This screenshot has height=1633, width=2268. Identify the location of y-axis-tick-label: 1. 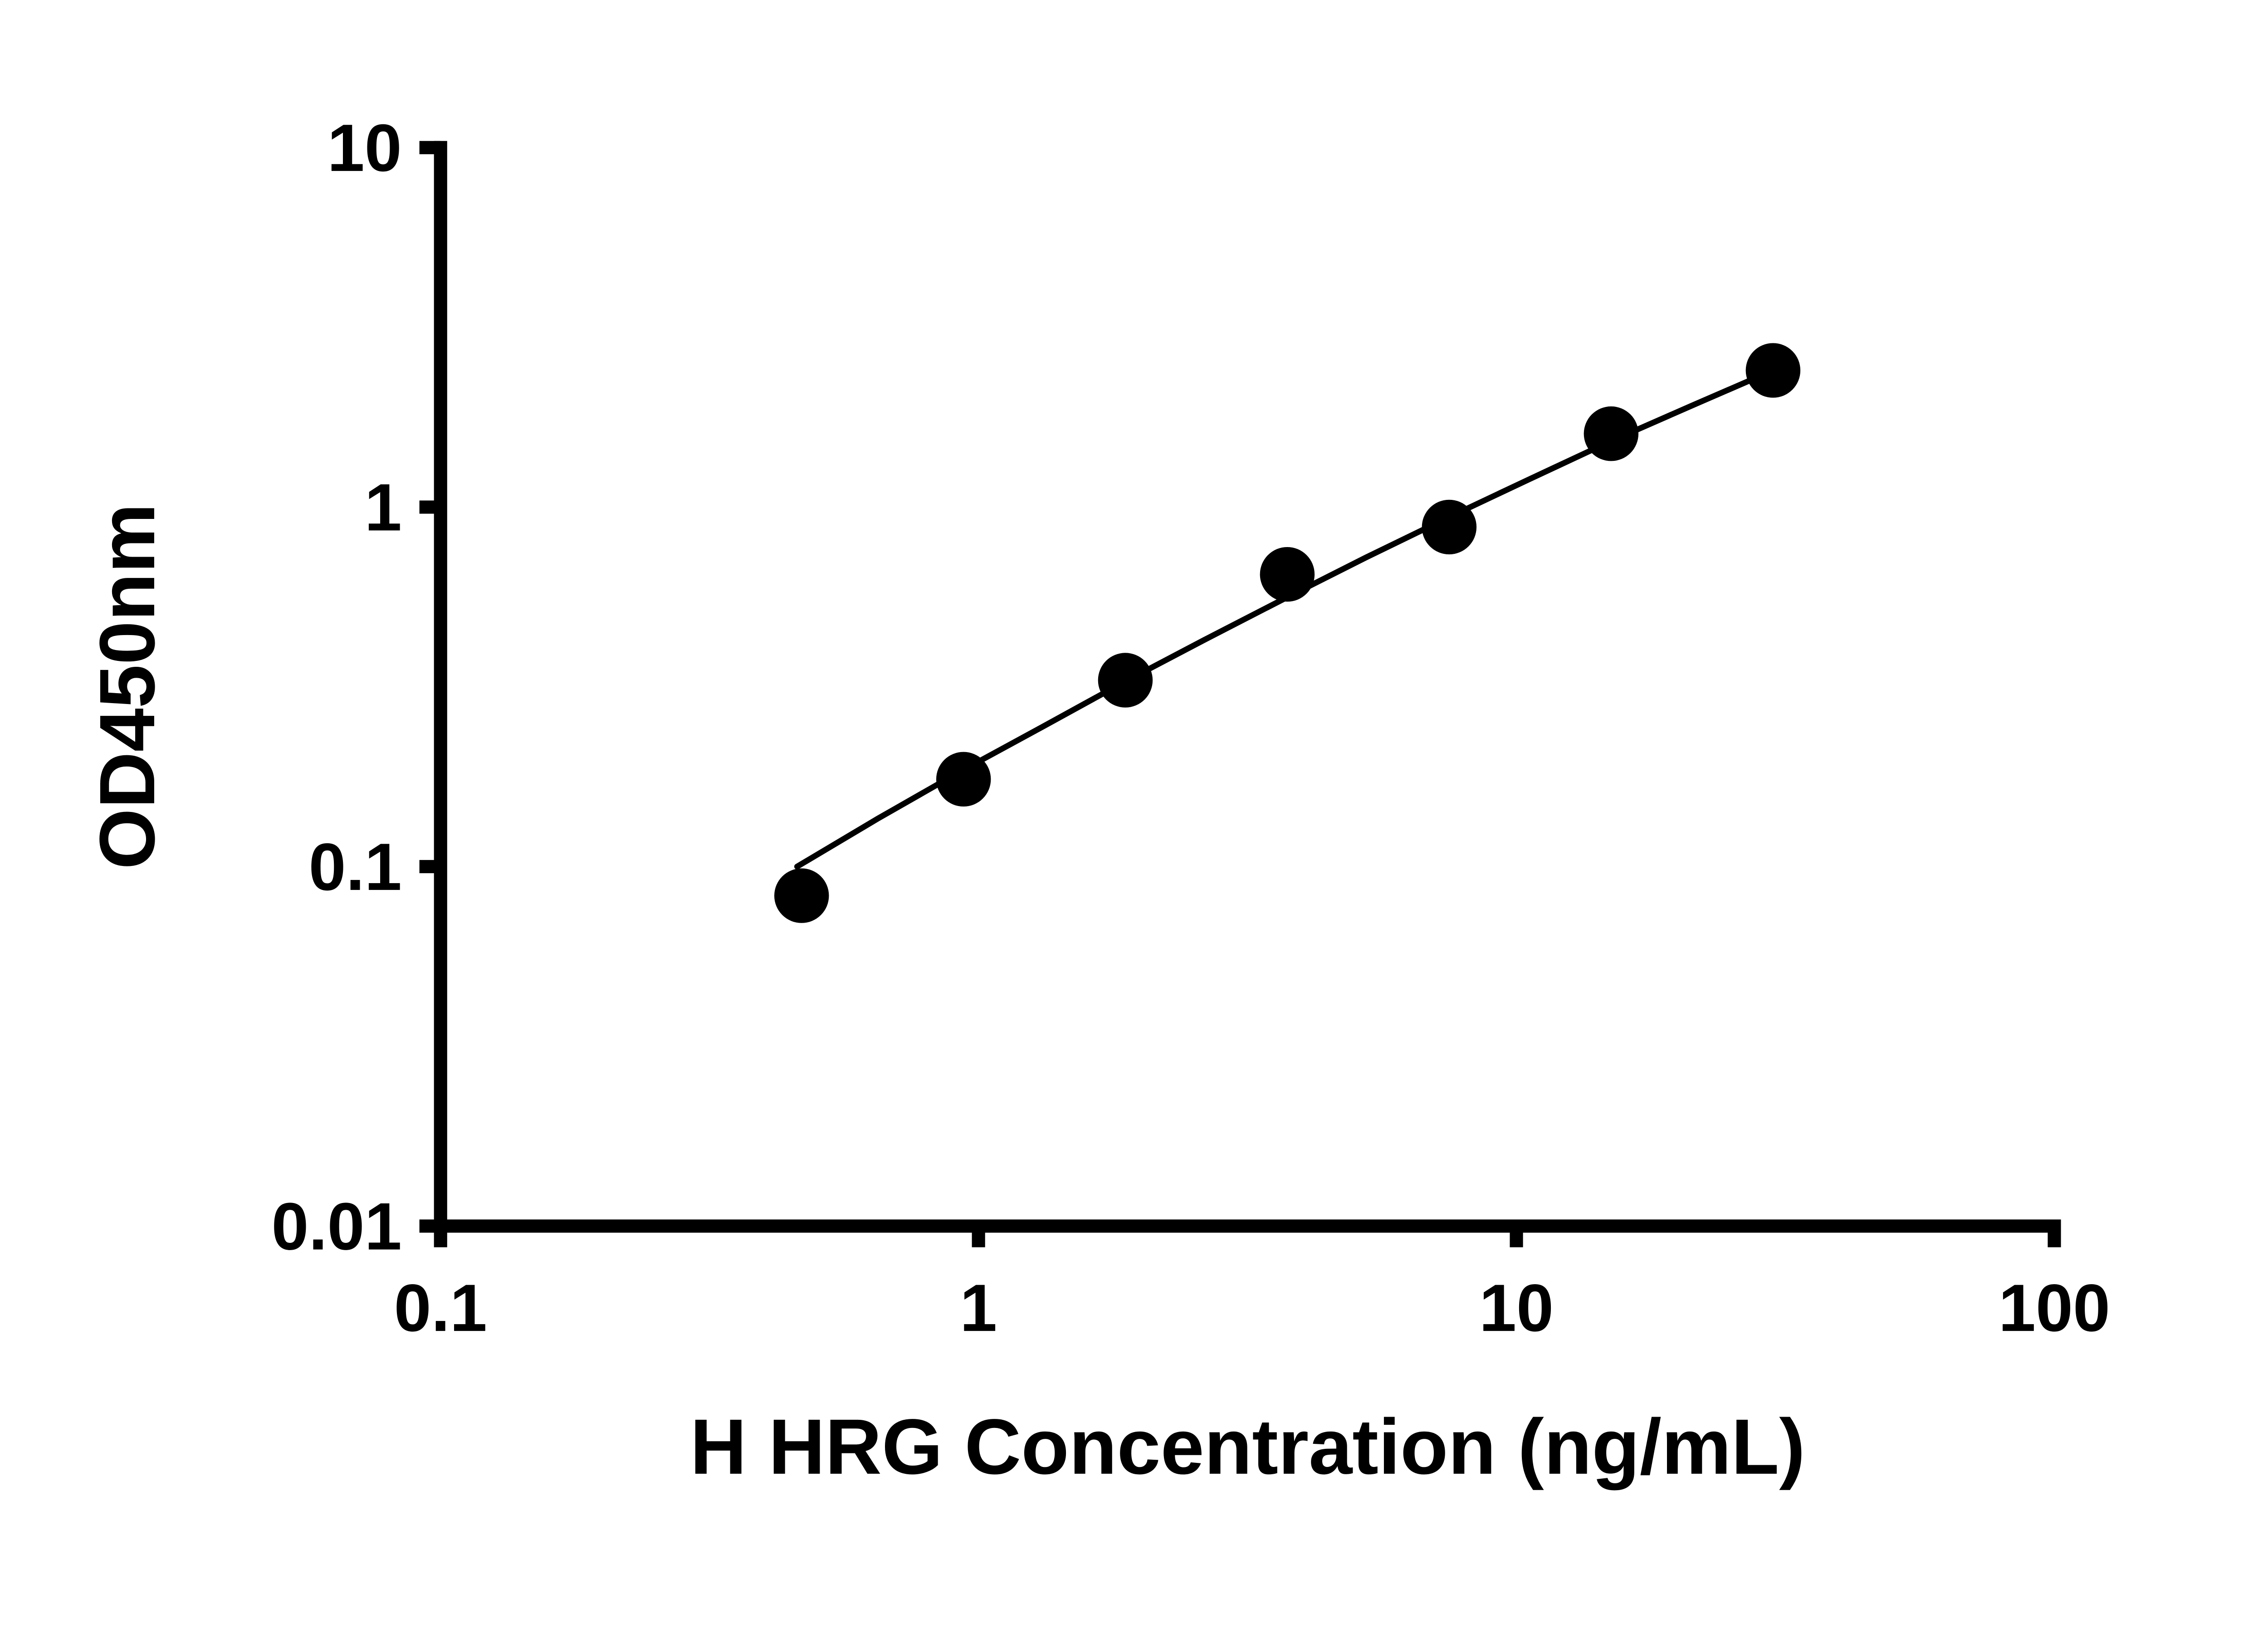
(384, 507).